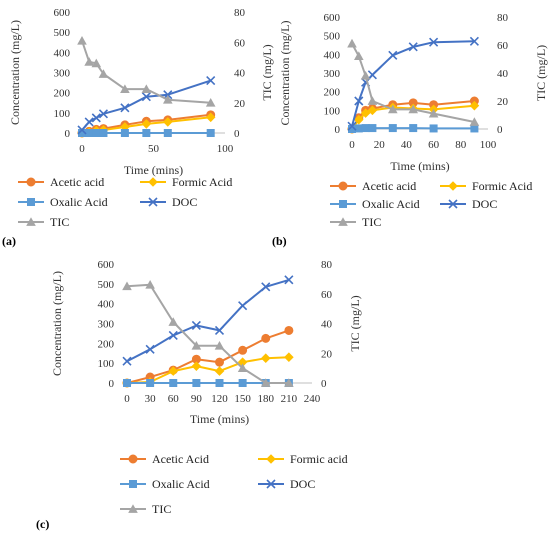  What do you see at coordinates (42, 524) in the screenshot?
I see `panel-3-label: (c)` at bounding box center [42, 524].